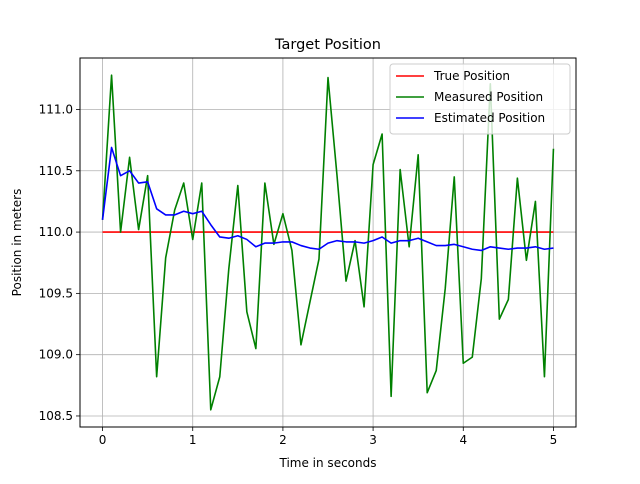 The height and width of the screenshot is (484, 640). What do you see at coordinates (56, 416) in the screenshot?
I see `y-tick-label: 108.5` at bounding box center [56, 416].